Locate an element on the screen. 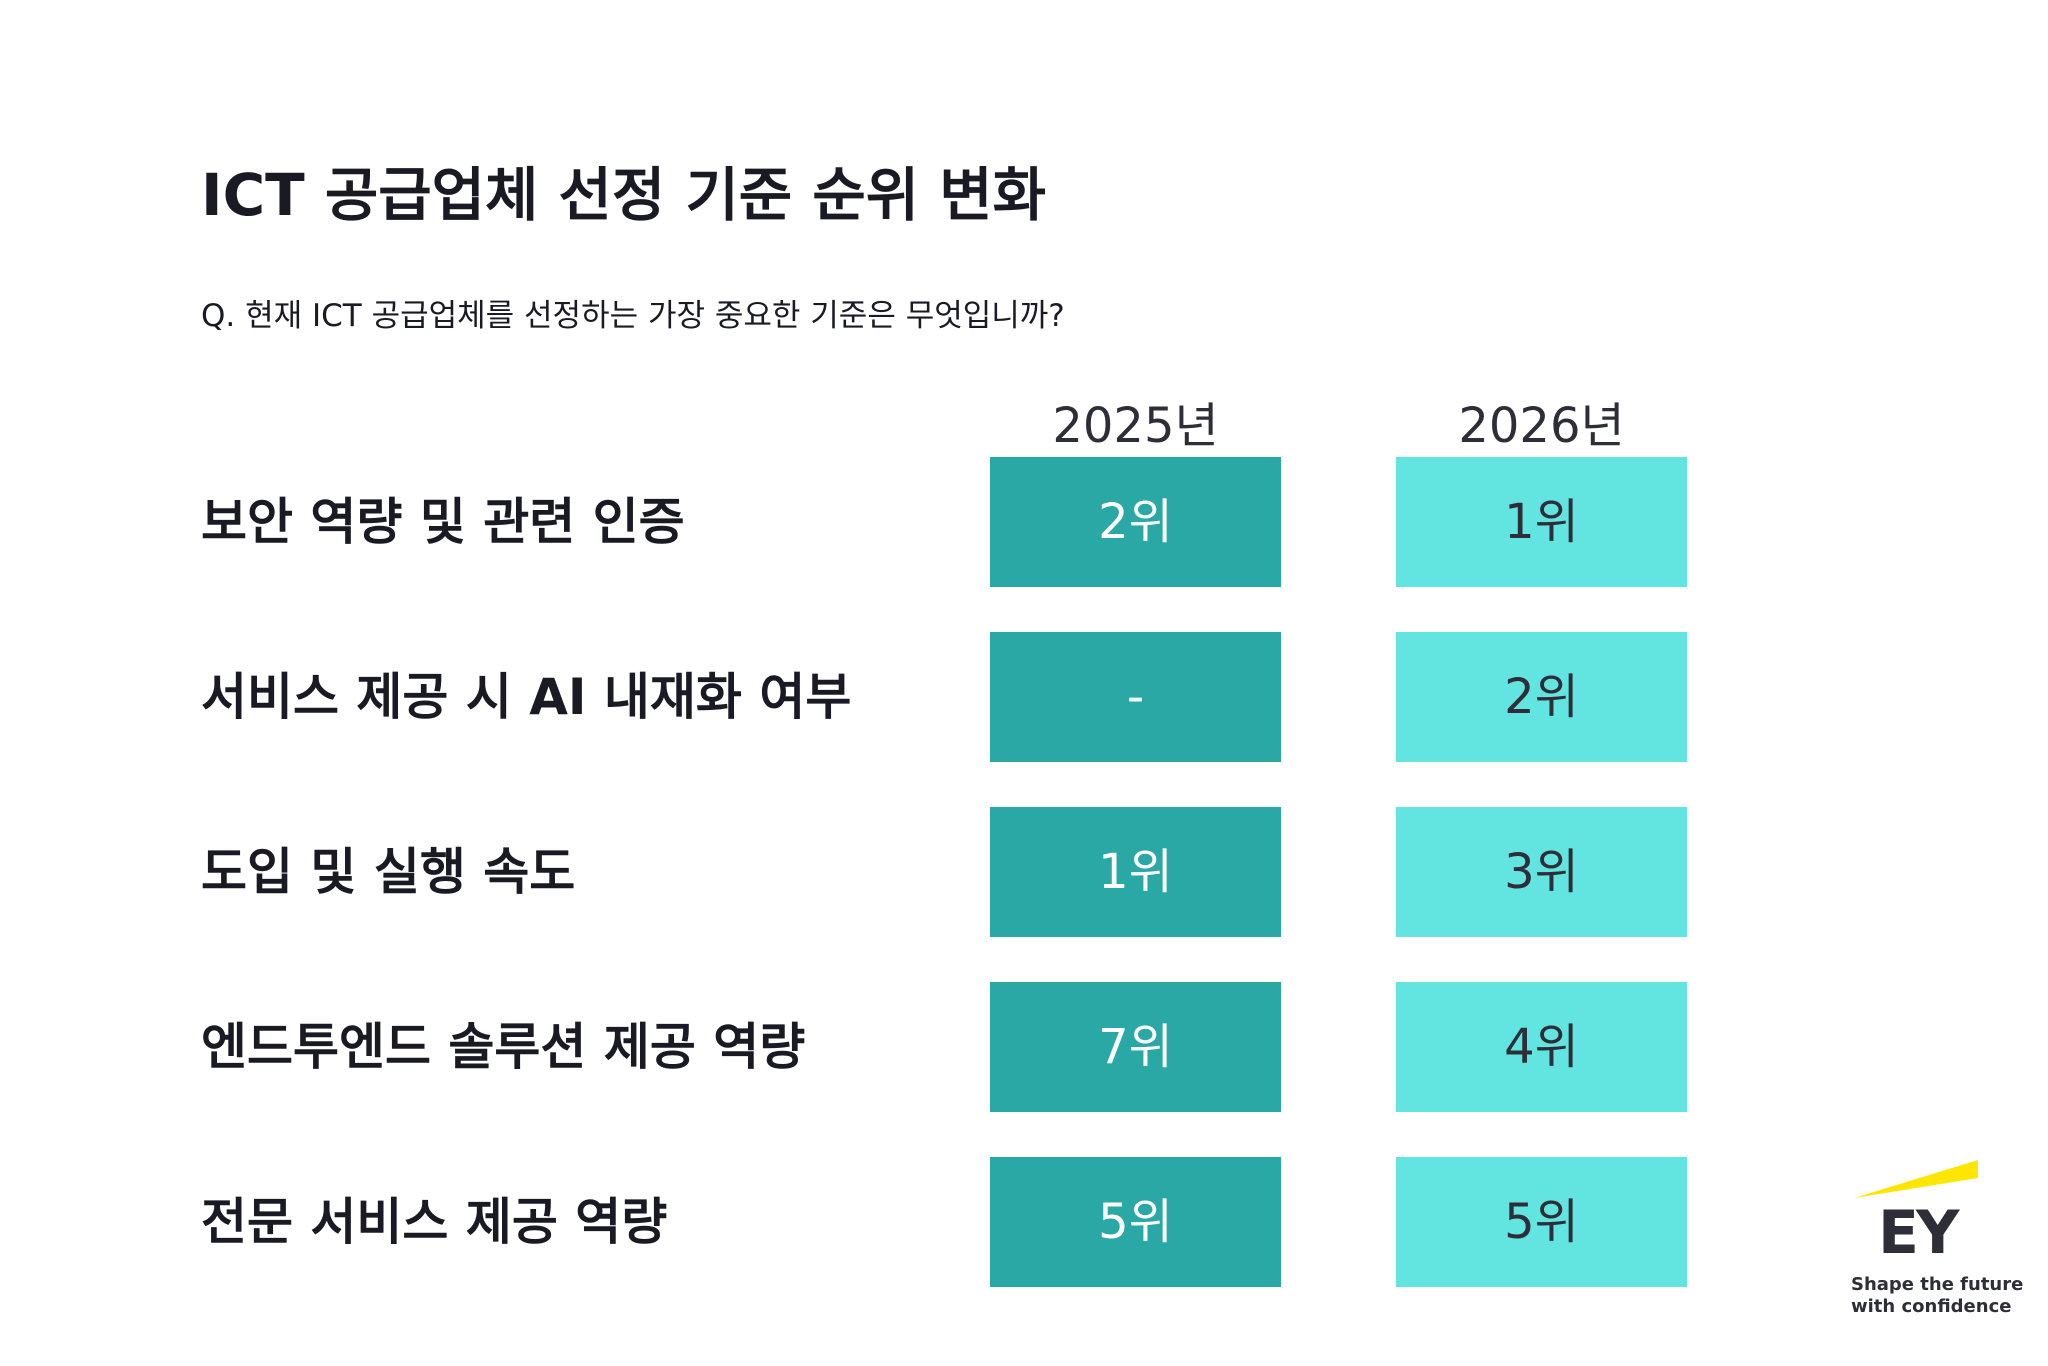 Image resolution: width=2048 pixels, height=1366 pixels. row-label: 엔드투엔드 솔루션 제공 역량 is located at coordinates (503, 1047).